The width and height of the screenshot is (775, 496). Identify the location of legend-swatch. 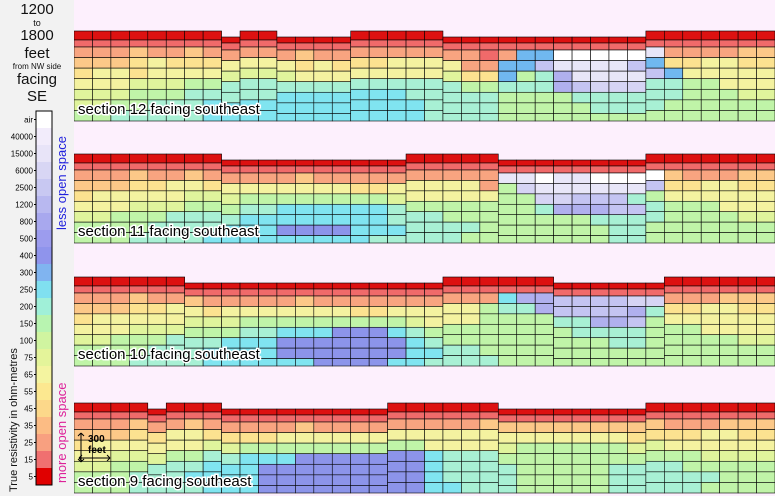
(44, 120).